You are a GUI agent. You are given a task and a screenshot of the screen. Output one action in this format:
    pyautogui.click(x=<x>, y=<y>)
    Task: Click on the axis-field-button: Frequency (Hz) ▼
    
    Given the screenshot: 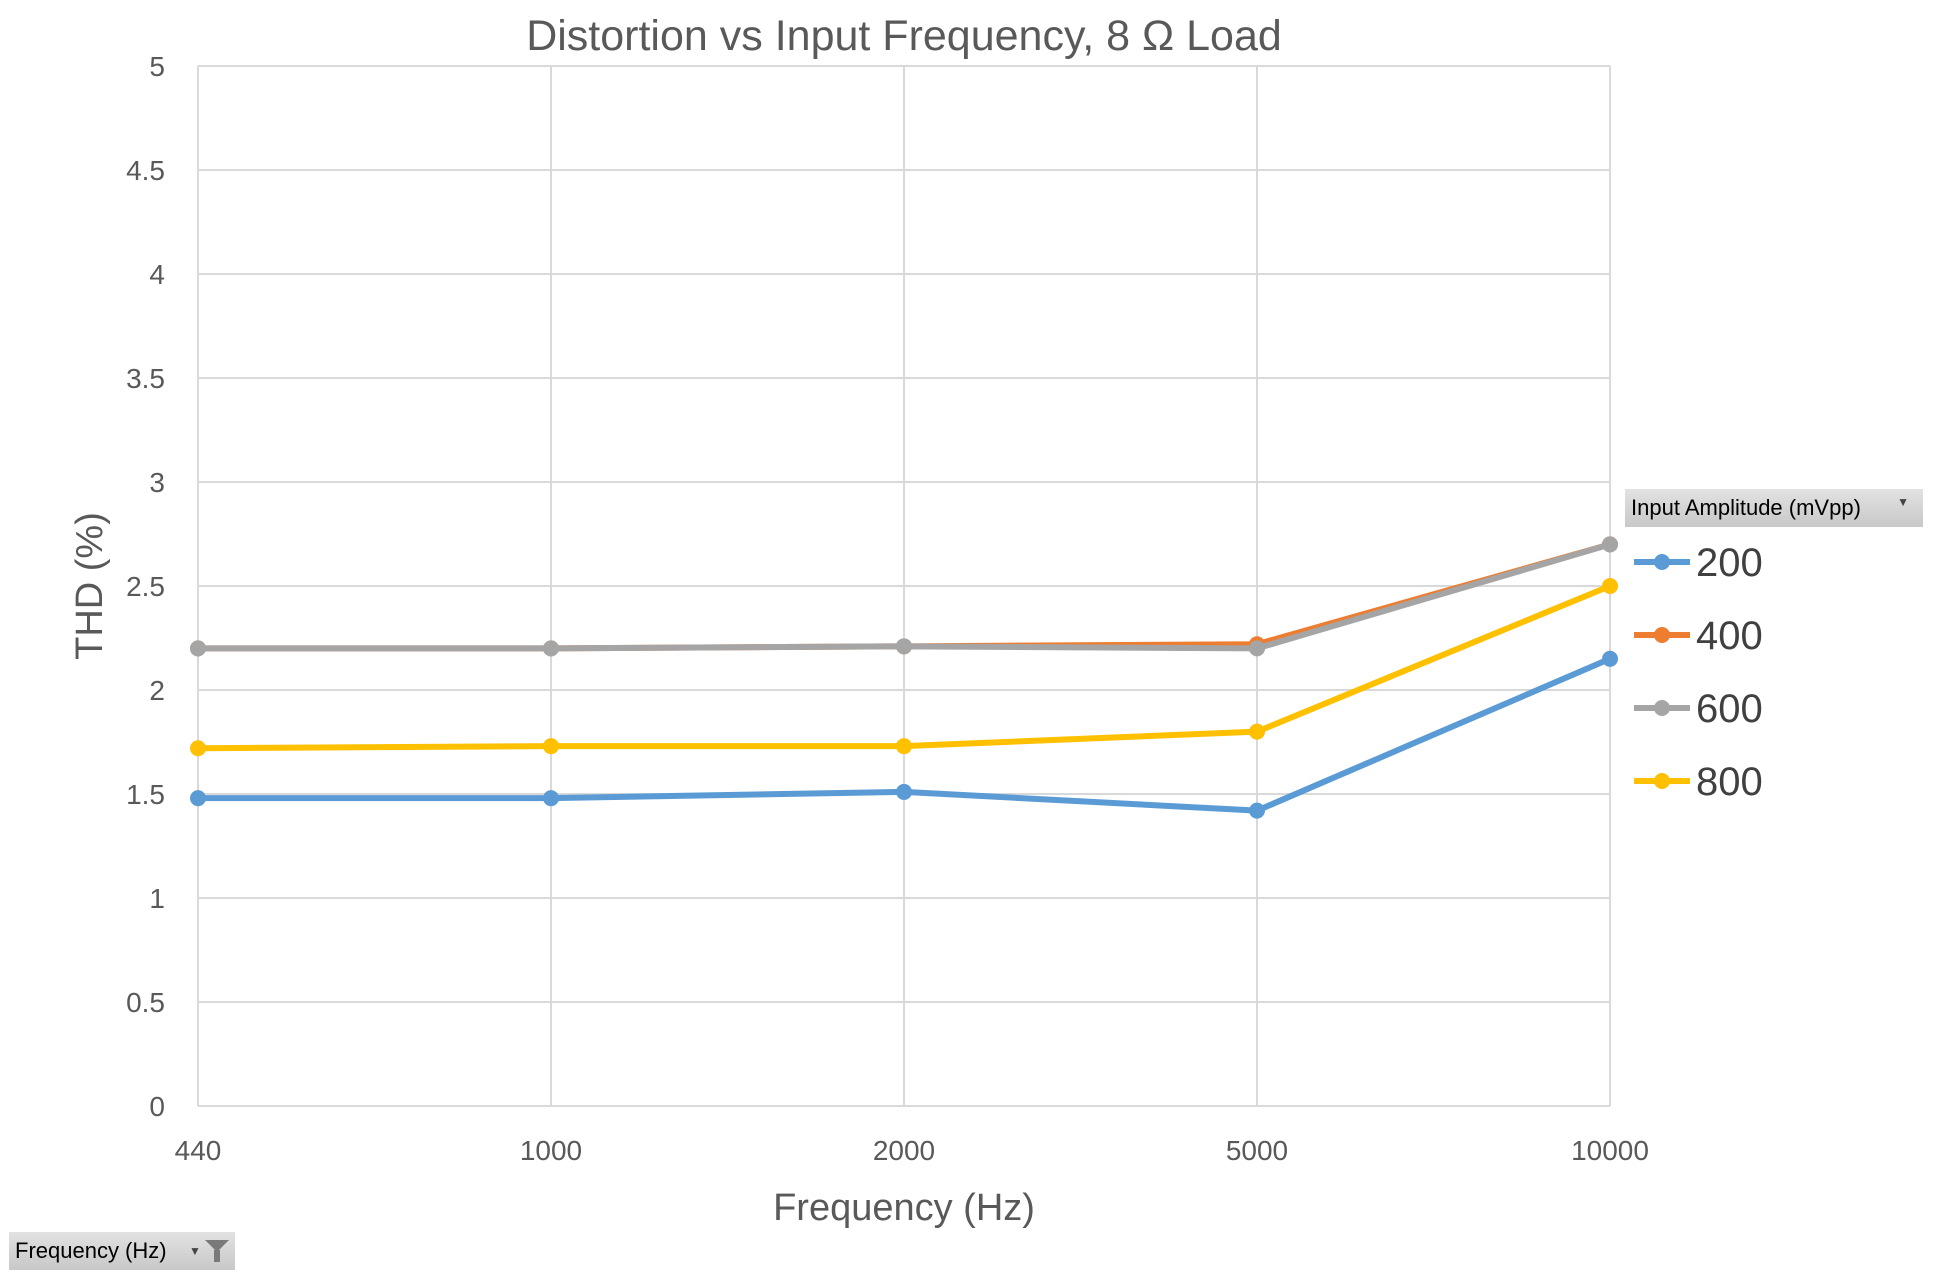 What is the action you would take?
    pyautogui.click(x=122, y=1251)
    